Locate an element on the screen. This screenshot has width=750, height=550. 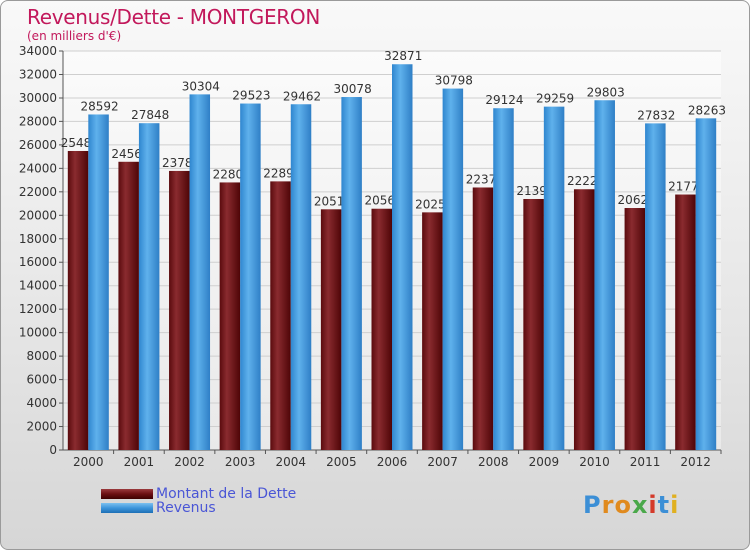
data-label-dette: 2062 is located at coordinates (633, 200).